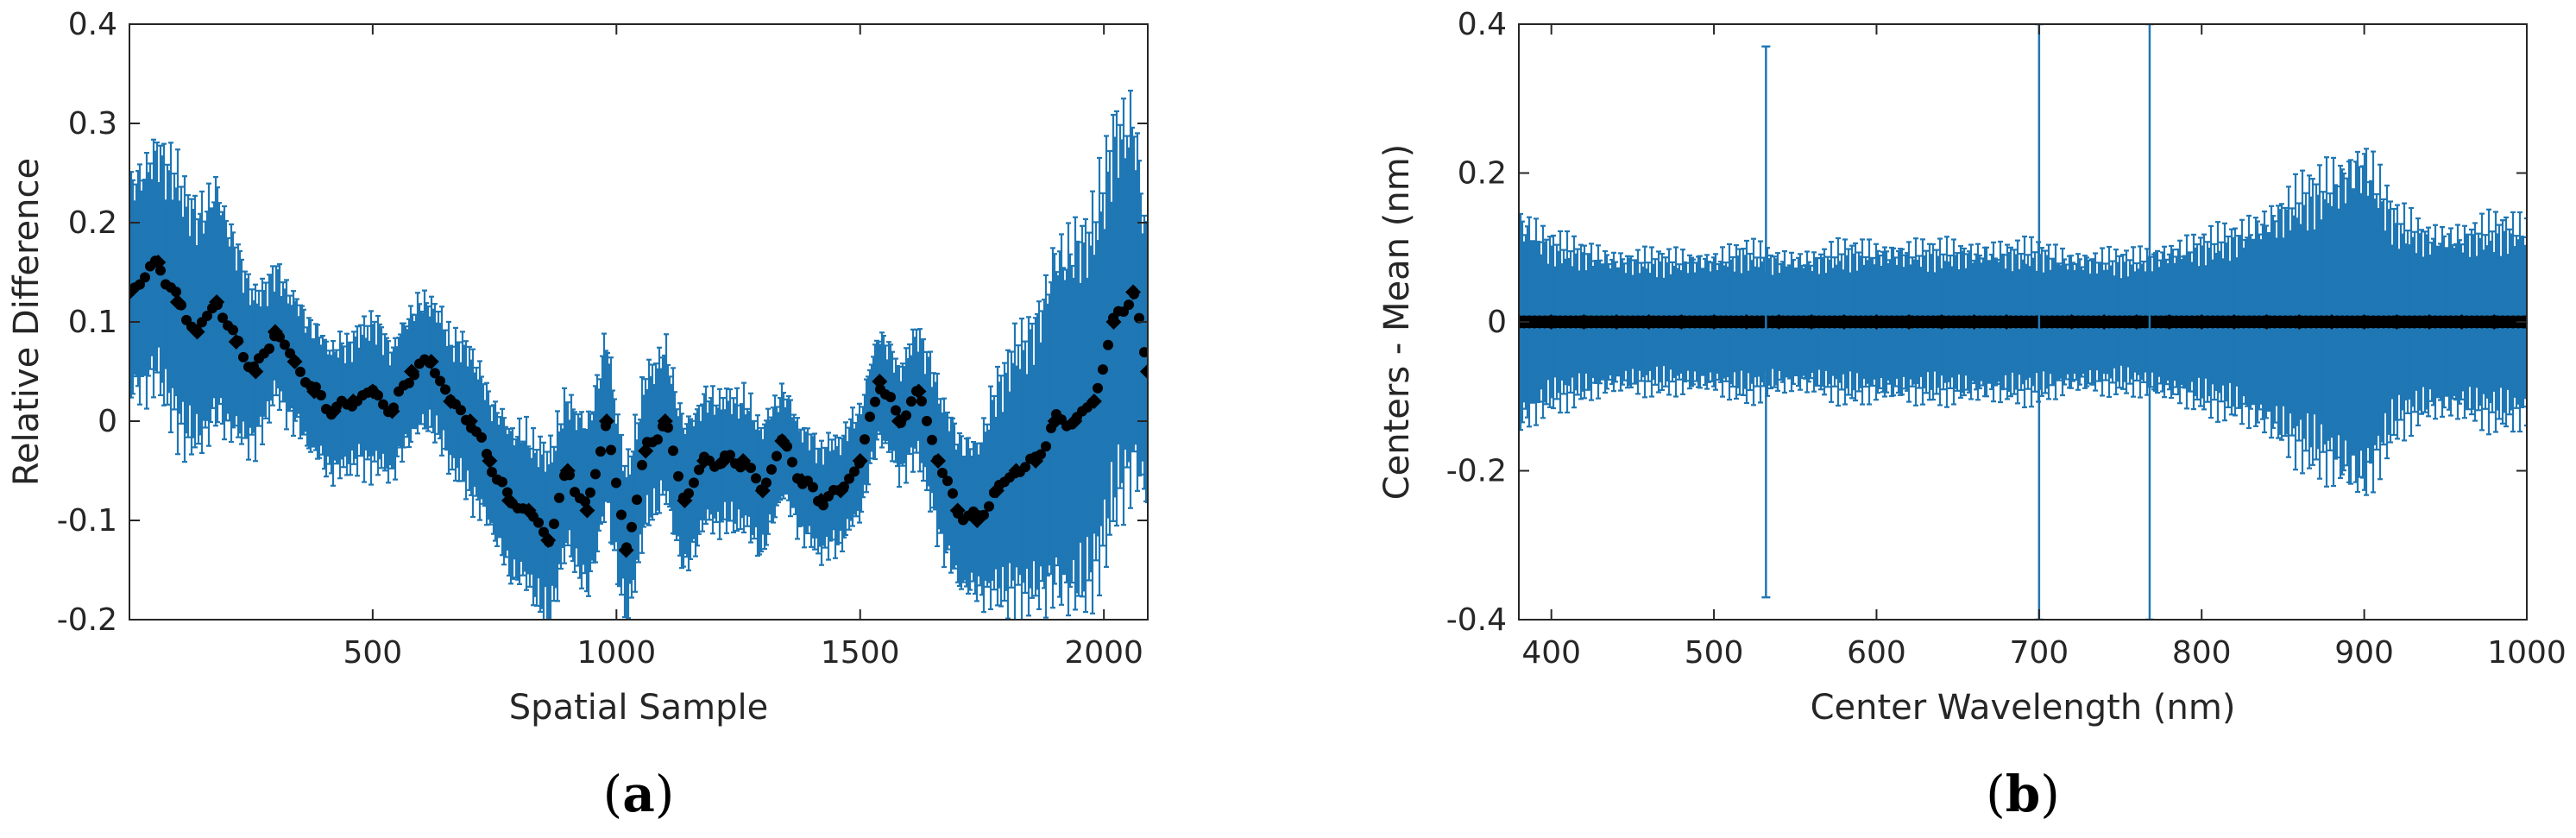 This screenshot has width=2576, height=838. What do you see at coordinates (2023, 794) in the screenshot?
I see `panel-b-caption-letter: b` at bounding box center [2023, 794].